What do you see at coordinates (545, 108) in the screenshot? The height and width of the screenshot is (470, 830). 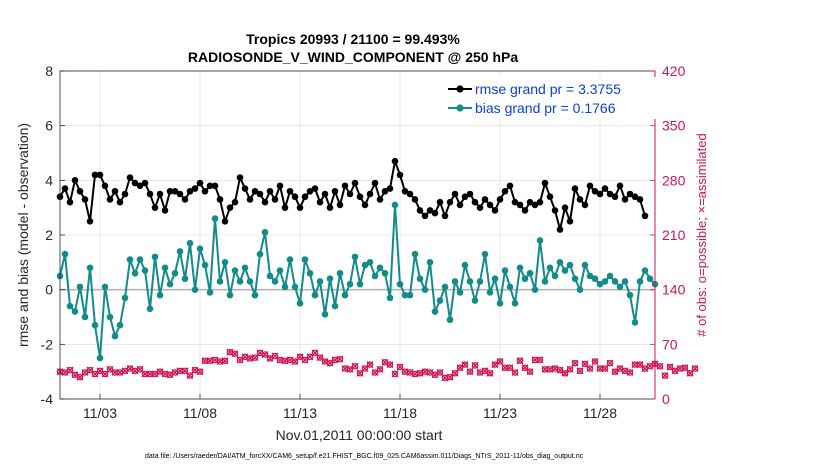 I see `legend-bias-label: bias grand pr = 0.1766` at bounding box center [545, 108].